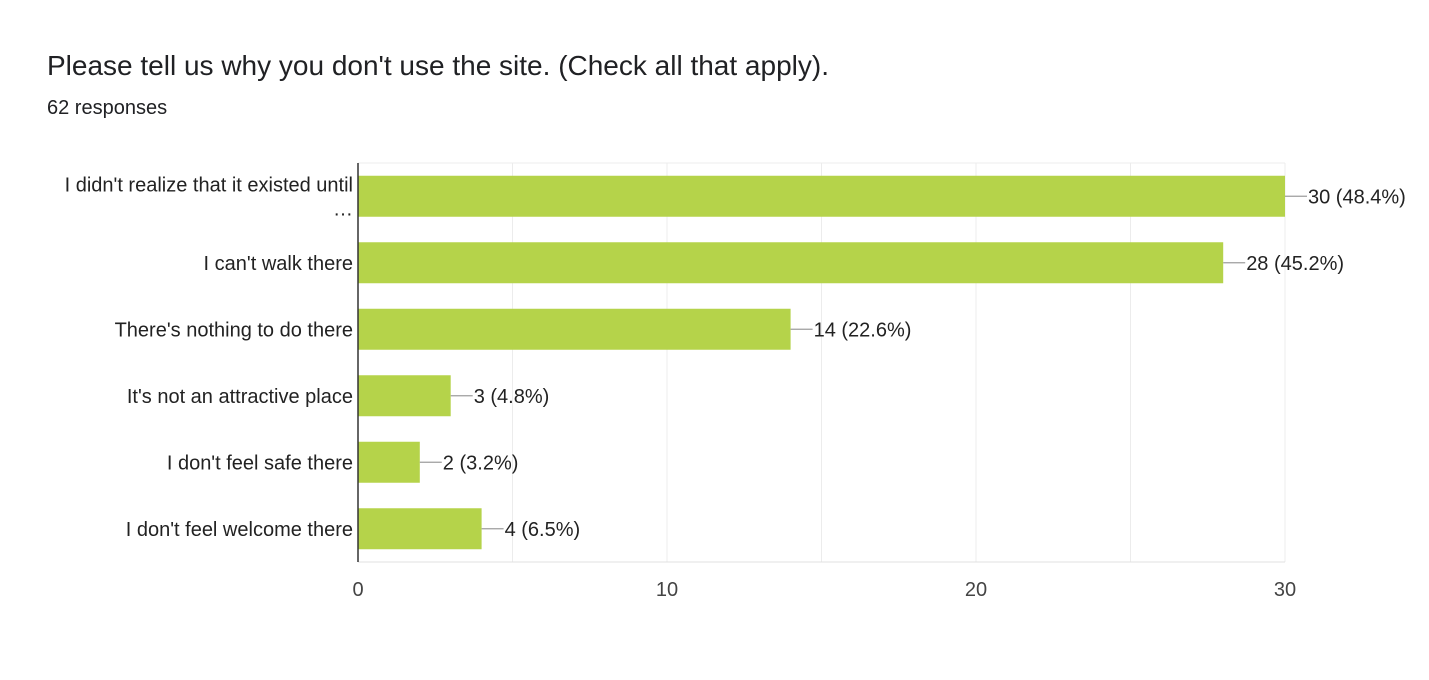 This screenshot has height=680, width=1429. What do you see at coordinates (667, 590) in the screenshot?
I see `x-tick-label: 10` at bounding box center [667, 590].